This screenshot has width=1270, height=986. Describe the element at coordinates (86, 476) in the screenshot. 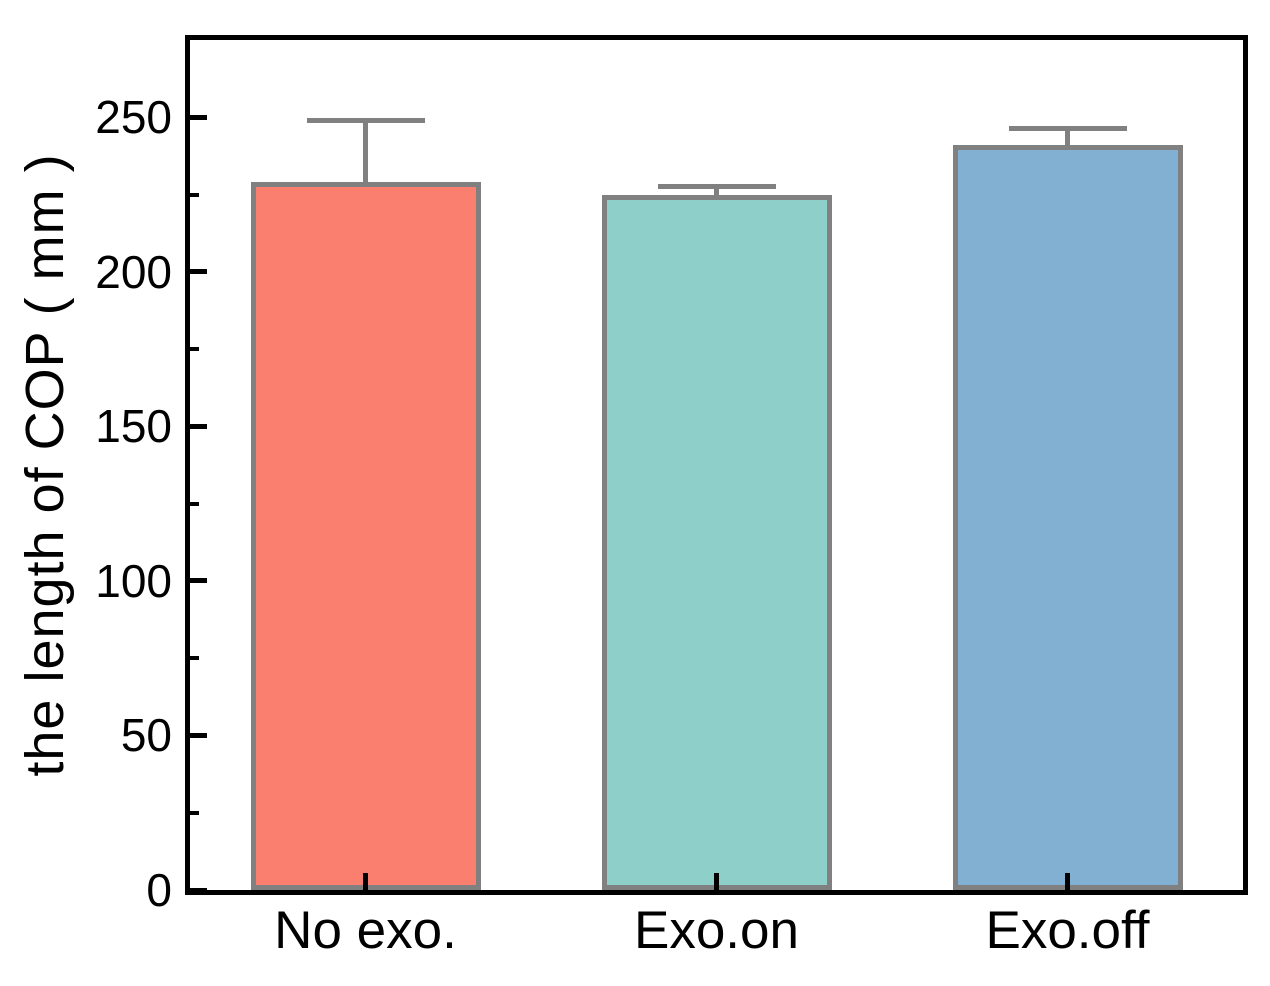

I see `y-tick-labels: 0 50 100 150 200 250` at that location.